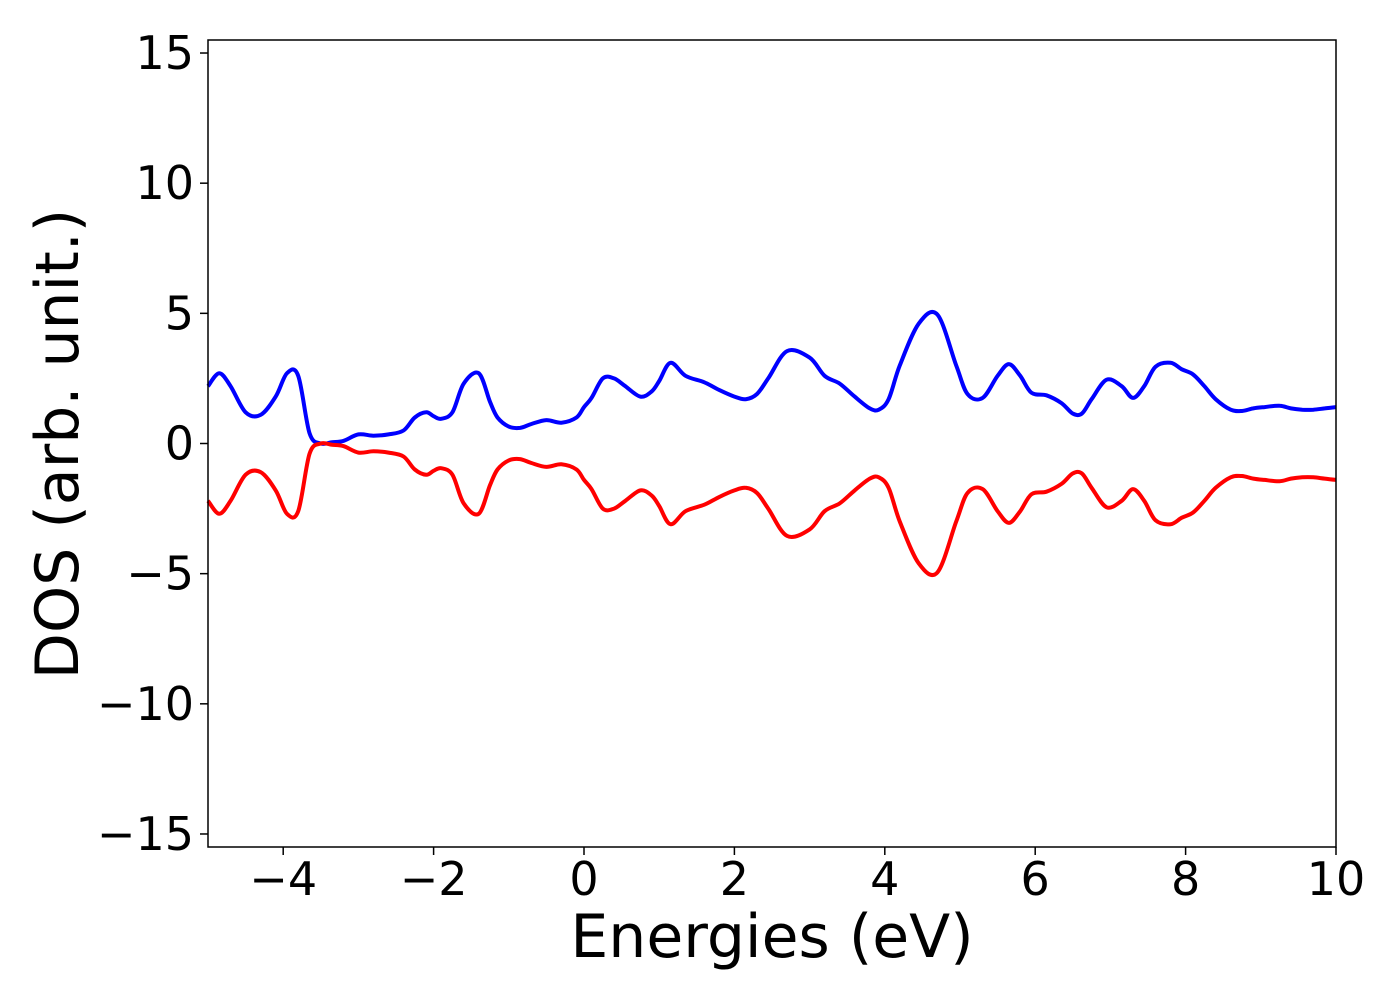 Image resolution: width=1400 pixels, height=1000 pixels. Describe the element at coordinates (179, 313) in the screenshot. I see `y-tick-label: 5` at that location.